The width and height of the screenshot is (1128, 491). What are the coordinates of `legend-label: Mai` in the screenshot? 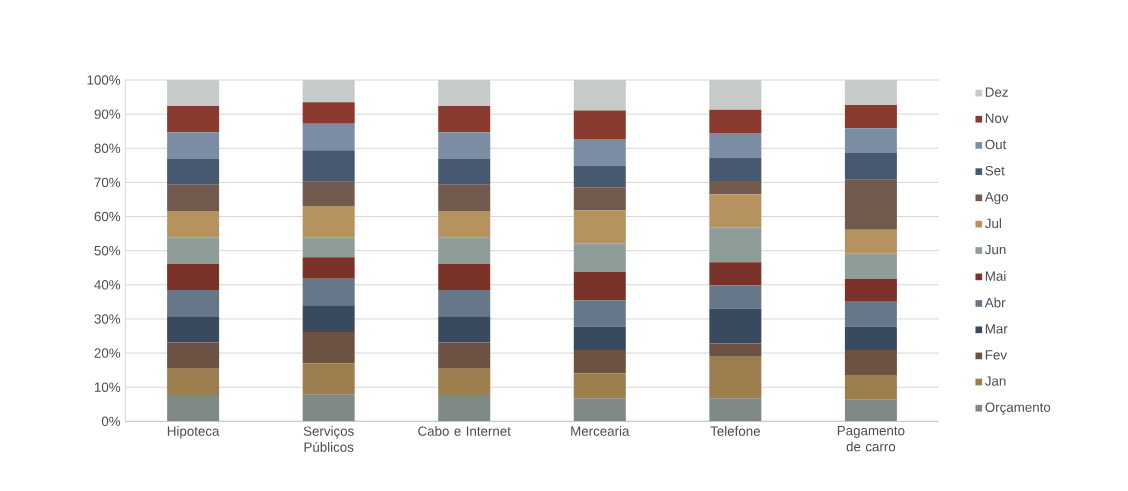 It's located at (995, 276).